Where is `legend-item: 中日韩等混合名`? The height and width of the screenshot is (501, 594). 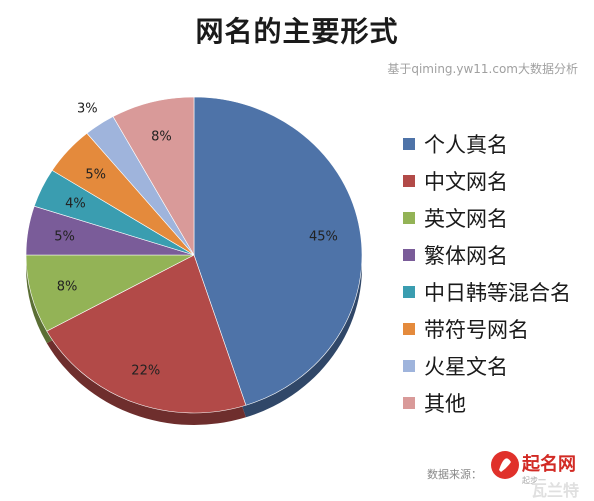 legend-item: 中日韩等混合名 is located at coordinates (487, 291).